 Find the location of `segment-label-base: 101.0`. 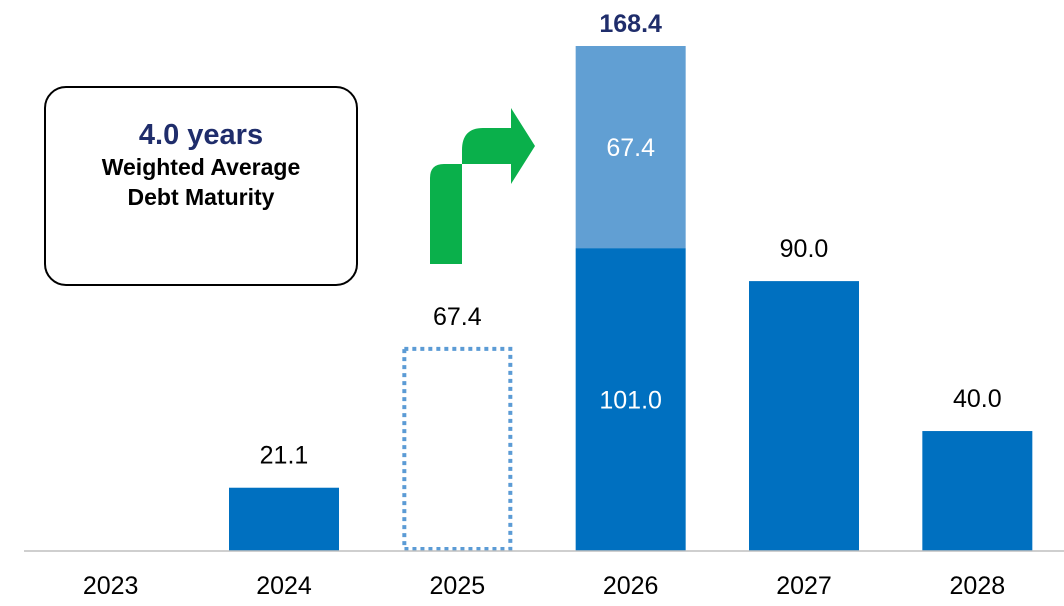

segment-label-base: 101.0 is located at coordinates (630, 401).